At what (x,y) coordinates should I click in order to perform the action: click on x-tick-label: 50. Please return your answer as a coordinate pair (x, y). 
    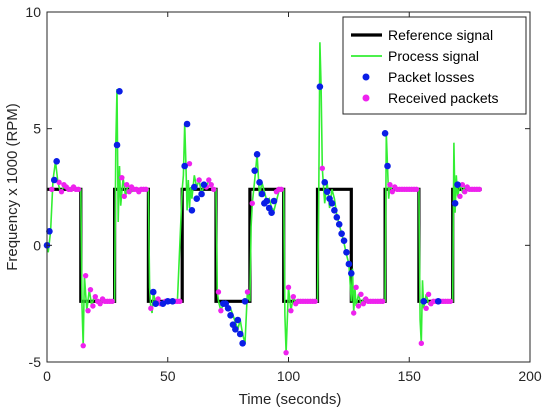
    Looking at the image, I should click on (168, 376).